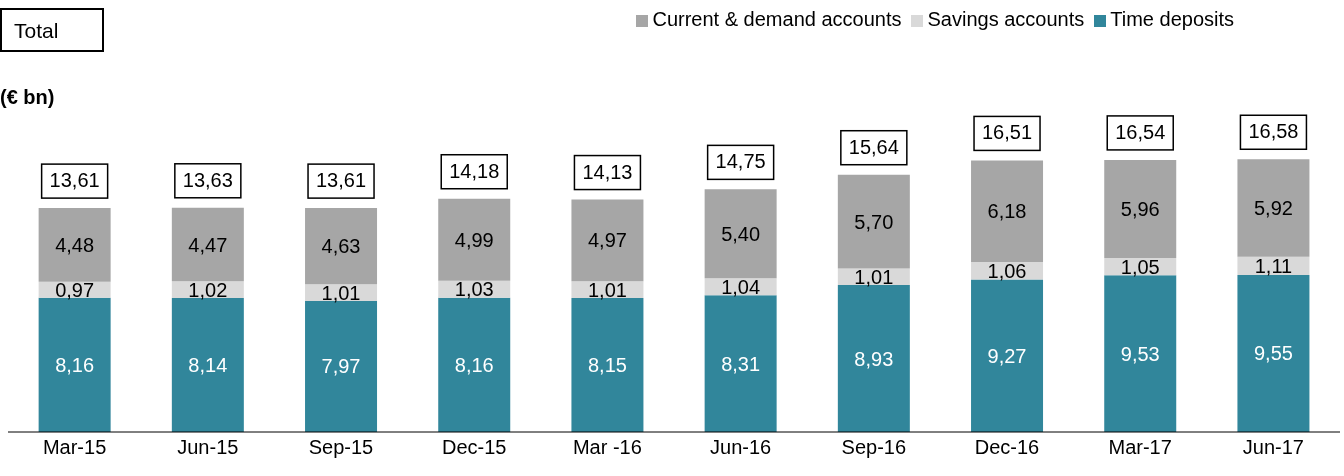  Describe the element at coordinates (1007, 270) in the screenshot. I see `data-label: 1,06` at that location.